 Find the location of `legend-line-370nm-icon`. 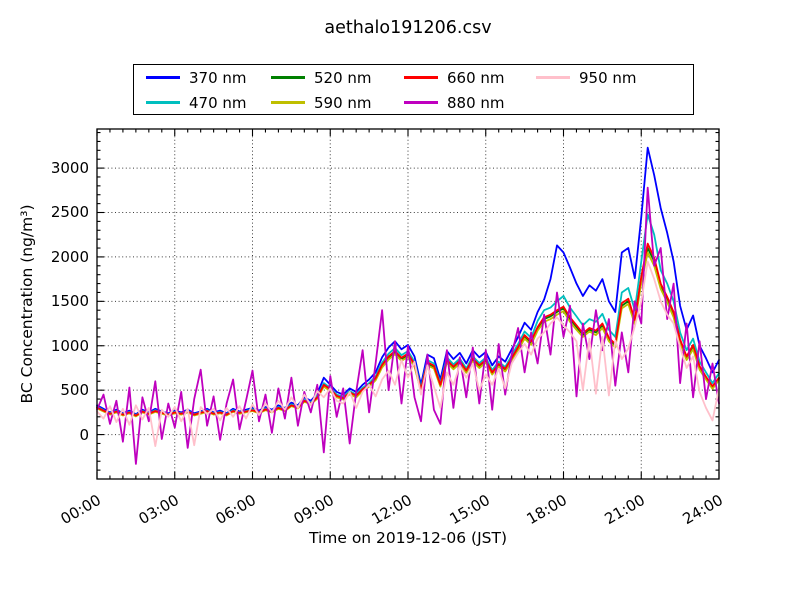

legend-line-370nm-icon is located at coordinates (163, 77).